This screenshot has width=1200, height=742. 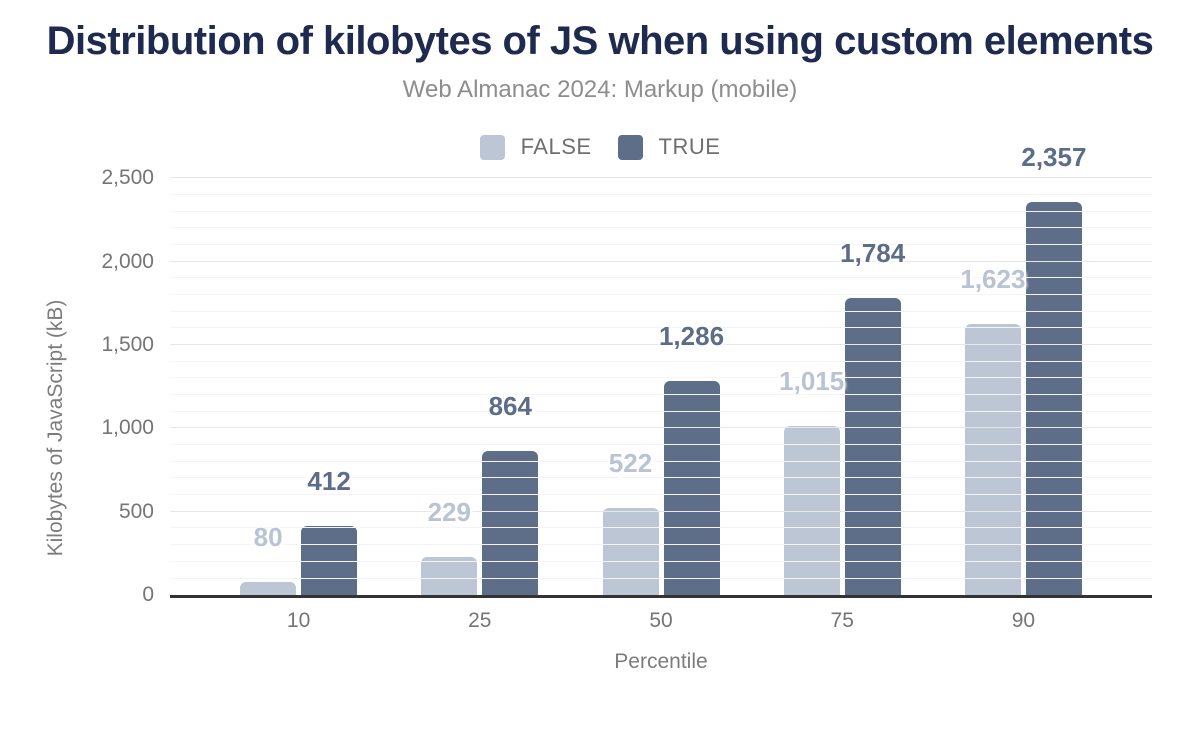 I want to click on x-tick-90: 90, so click(x=1023, y=621).